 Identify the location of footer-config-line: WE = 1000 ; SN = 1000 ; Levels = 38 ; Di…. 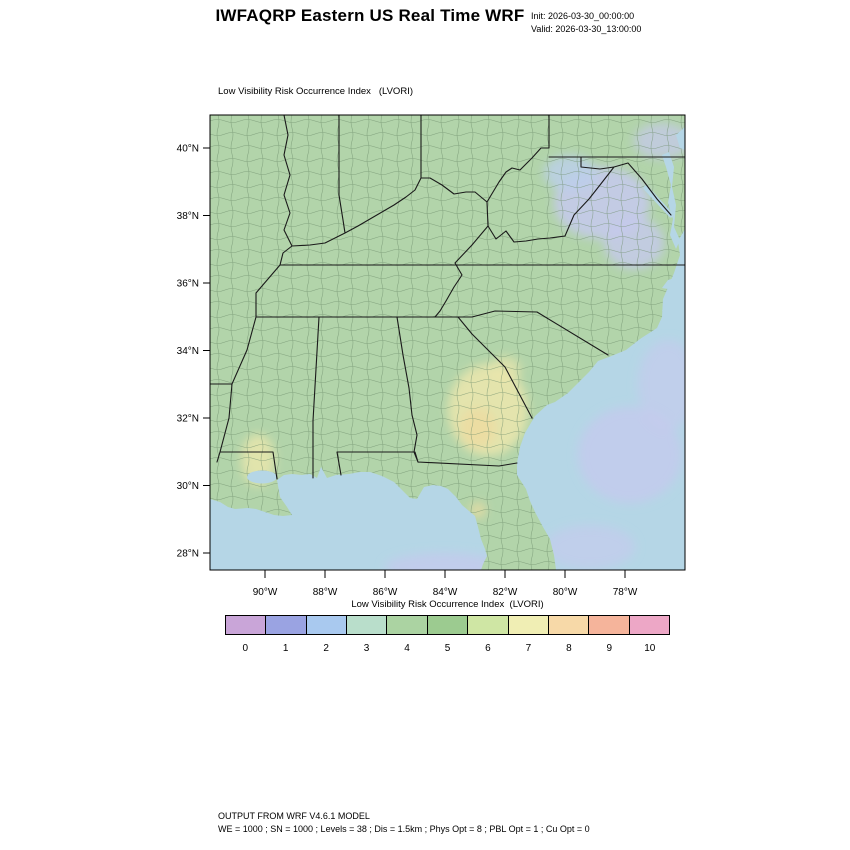
(404, 829).